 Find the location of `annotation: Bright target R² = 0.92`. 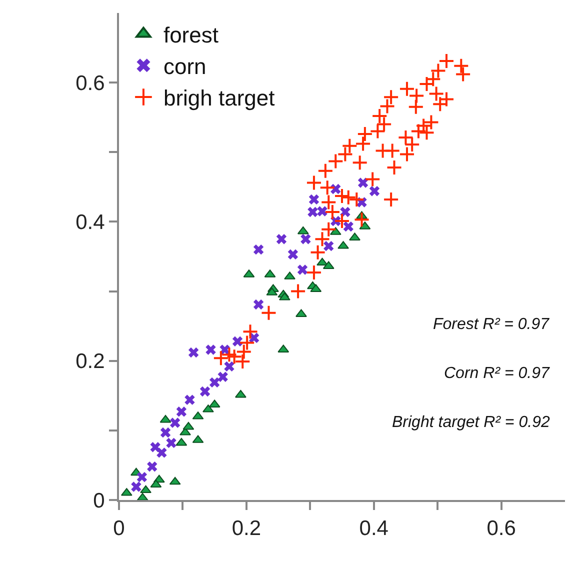

annotation: Bright target R² = 0.92 is located at coordinates (471, 422).